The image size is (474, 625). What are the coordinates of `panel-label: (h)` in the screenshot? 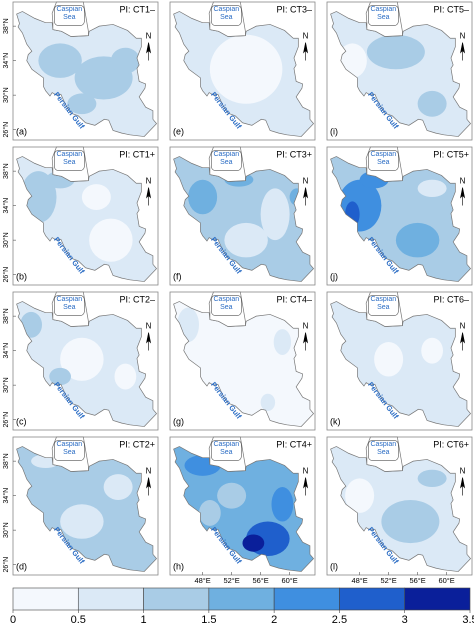 It's located at (178, 566).